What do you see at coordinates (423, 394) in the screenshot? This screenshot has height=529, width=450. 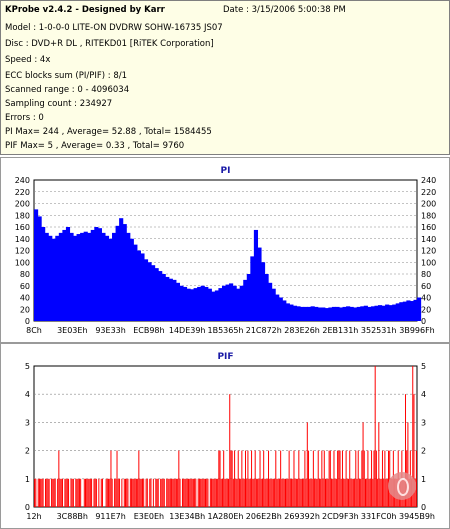 I see `y-tick-label-right: 4` at bounding box center [423, 394].